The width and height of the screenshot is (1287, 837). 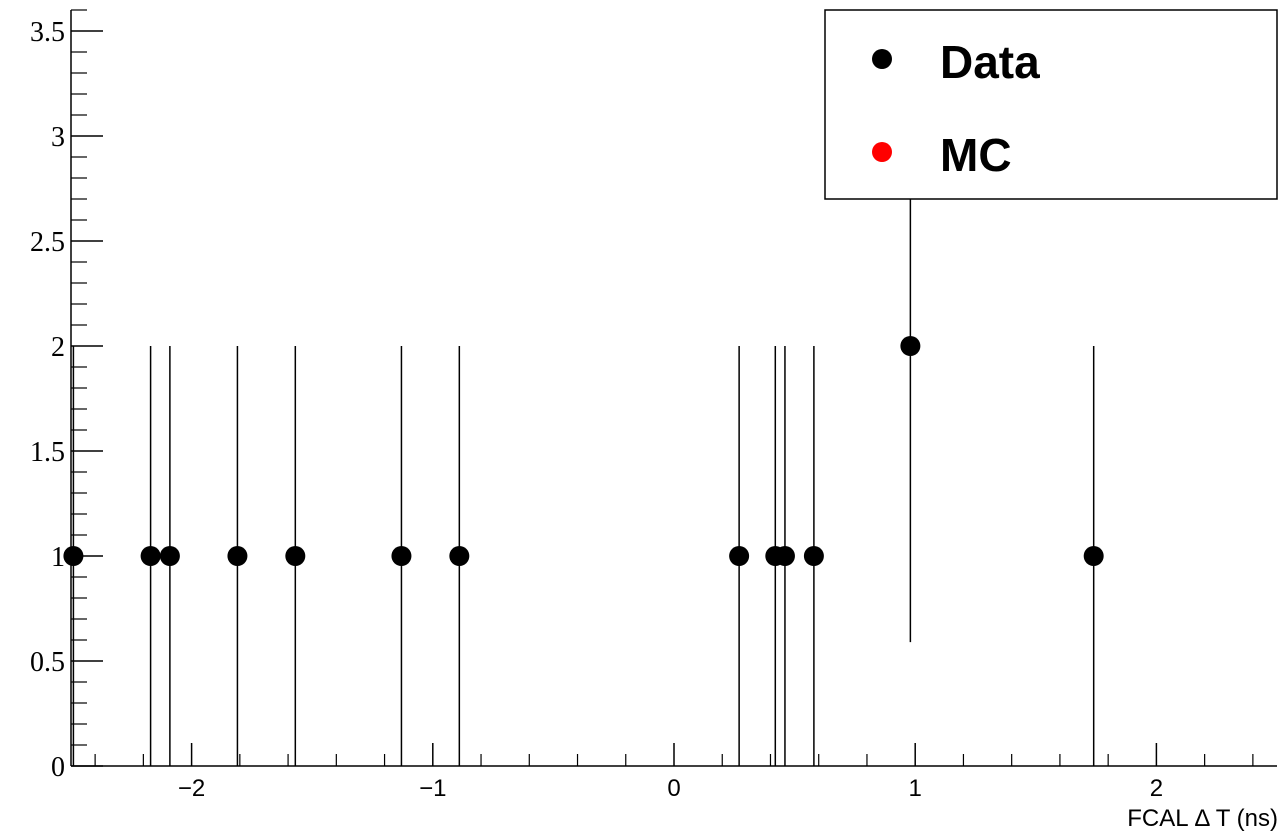 I want to click on y-tick-label: 3, so click(x=58, y=137).